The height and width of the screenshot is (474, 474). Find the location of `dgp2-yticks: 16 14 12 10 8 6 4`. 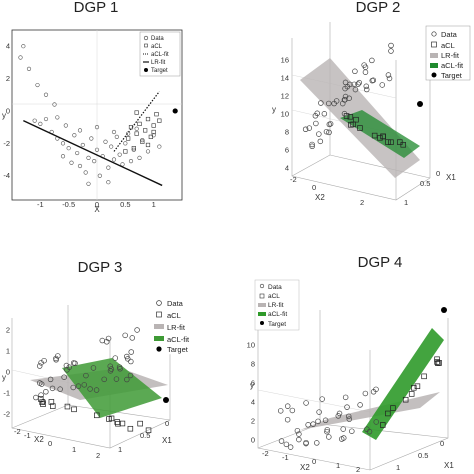

dgp2-yticks: 16 14 12 10 8 6 4 is located at coordinates (285, 114).